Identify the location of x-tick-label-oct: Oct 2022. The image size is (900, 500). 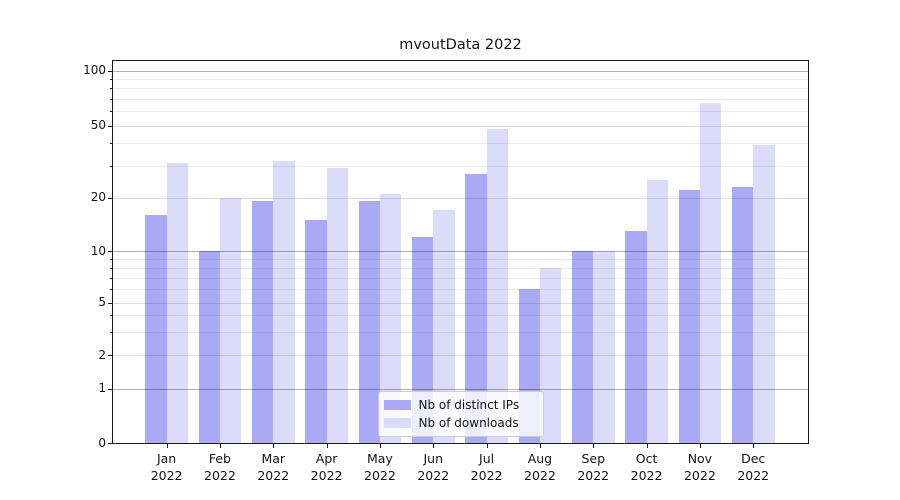
(646, 467).